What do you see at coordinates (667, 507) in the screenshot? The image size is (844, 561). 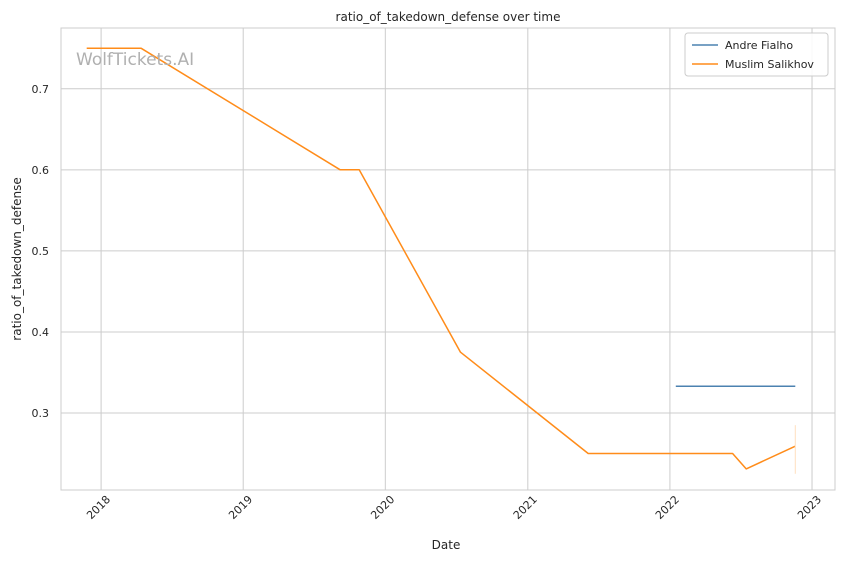 I see `x-tick-label: 2022` at bounding box center [667, 507].